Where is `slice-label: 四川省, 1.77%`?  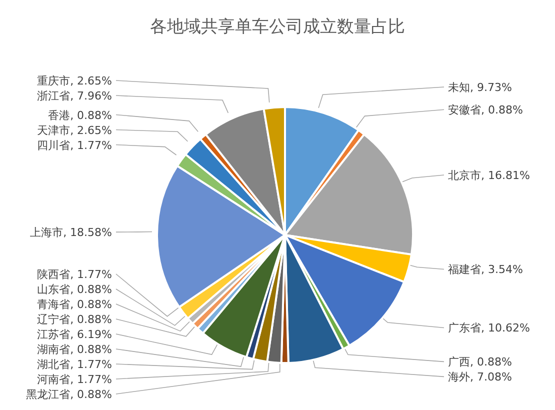 slice-label: 四川省, 1.77% is located at coordinates (74, 145).